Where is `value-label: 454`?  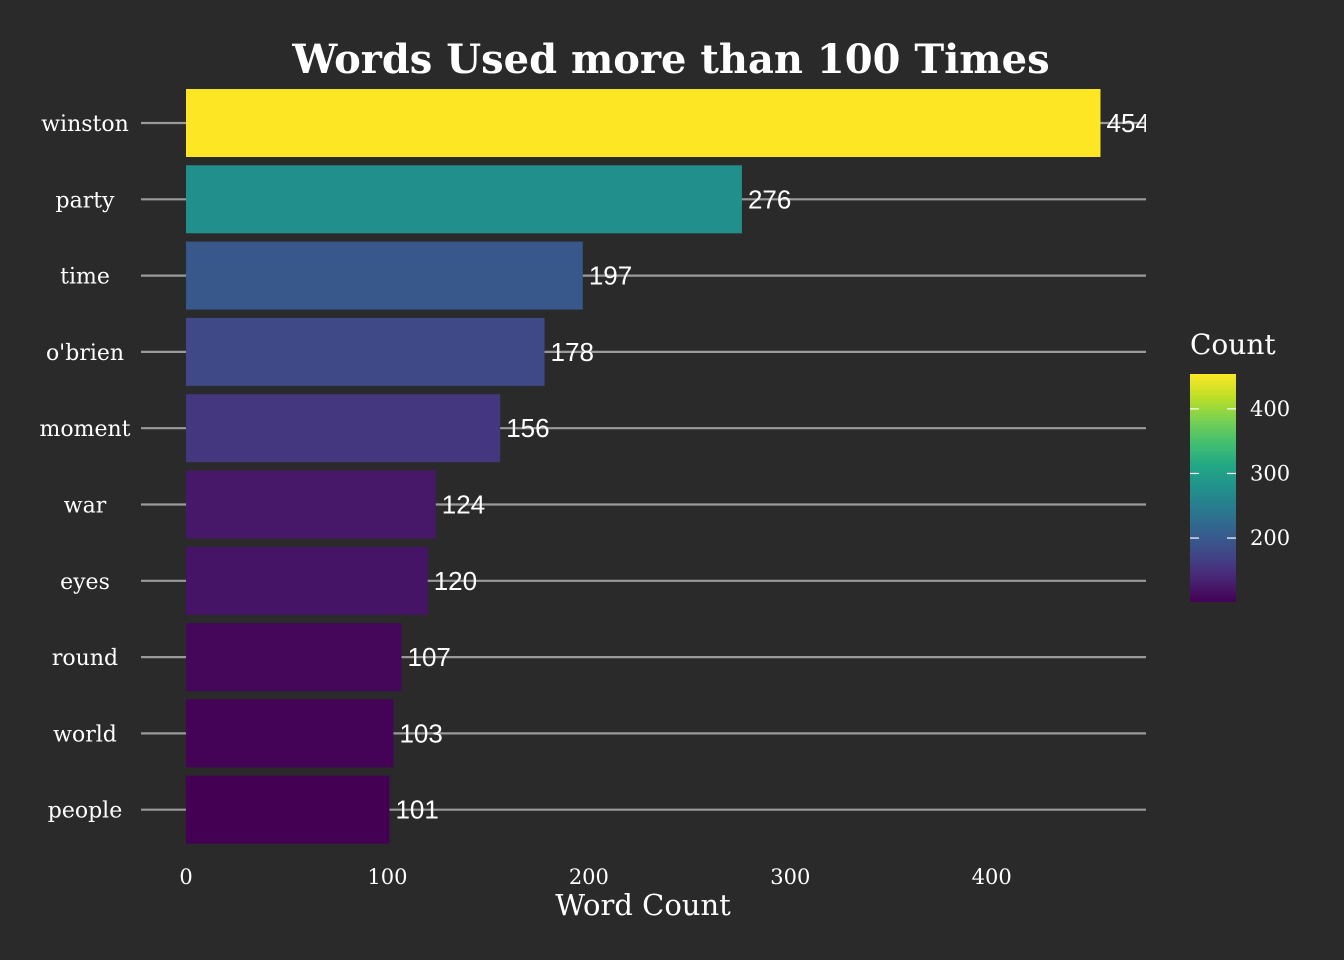 value-label: 454 is located at coordinates (1127, 123).